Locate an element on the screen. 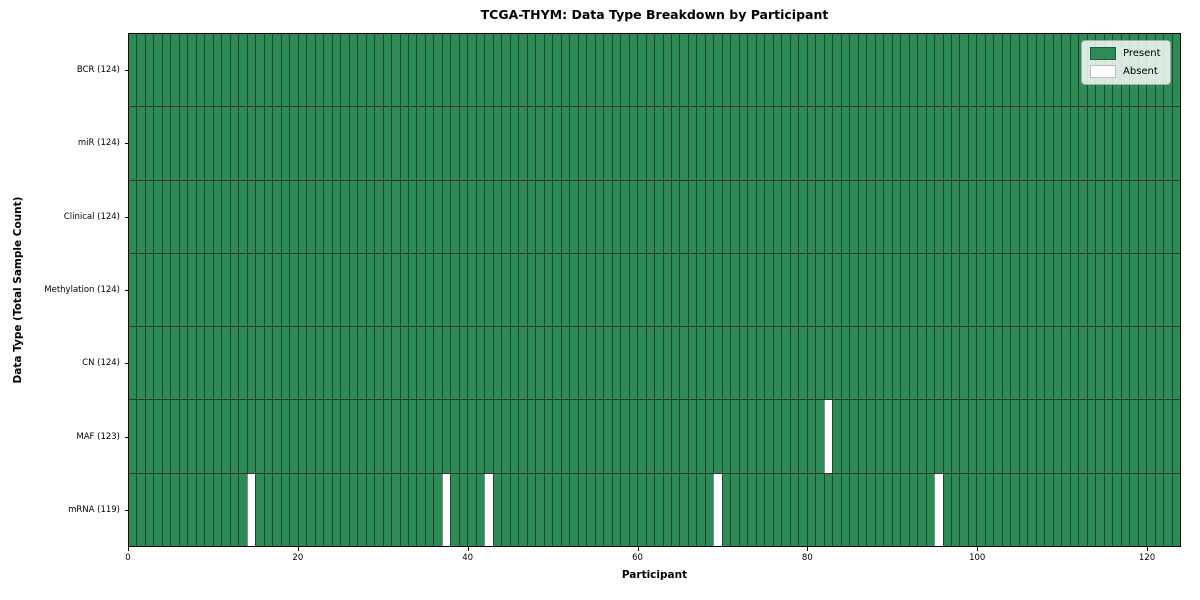 The width and height of the screenshot is (1200, 600). y-tick-label: Methylation (124) is located at coordinates (82, 290).